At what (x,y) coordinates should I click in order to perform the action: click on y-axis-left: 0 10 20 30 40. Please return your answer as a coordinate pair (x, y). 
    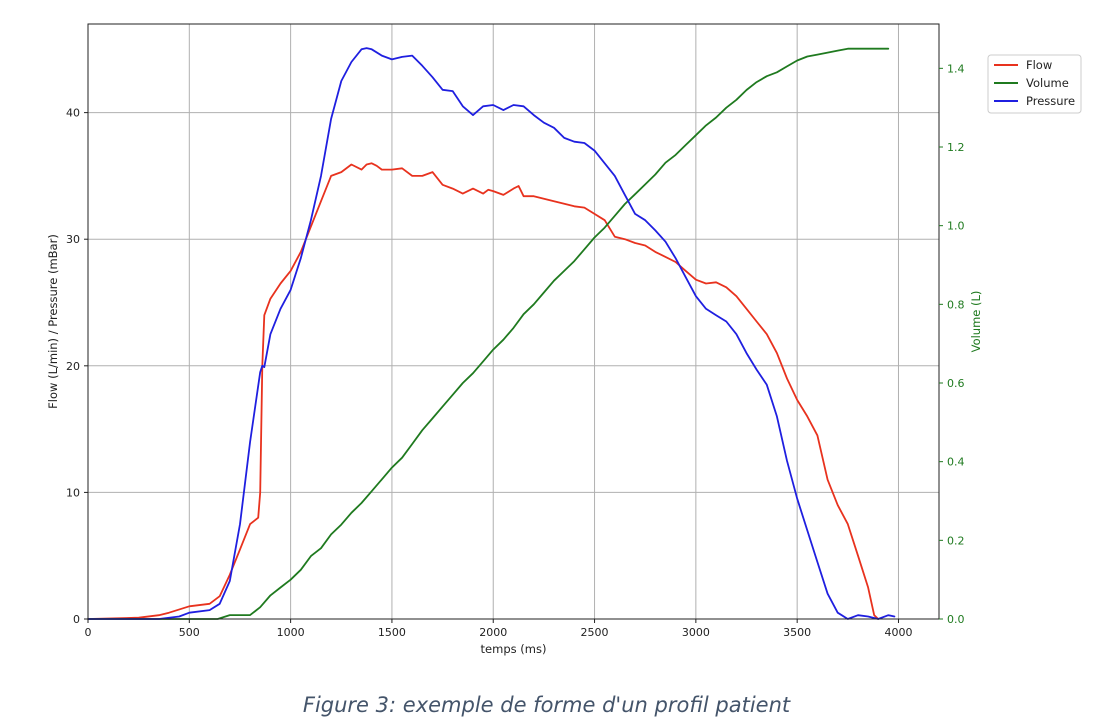
    Looking at the image, I should click on (77, 366).